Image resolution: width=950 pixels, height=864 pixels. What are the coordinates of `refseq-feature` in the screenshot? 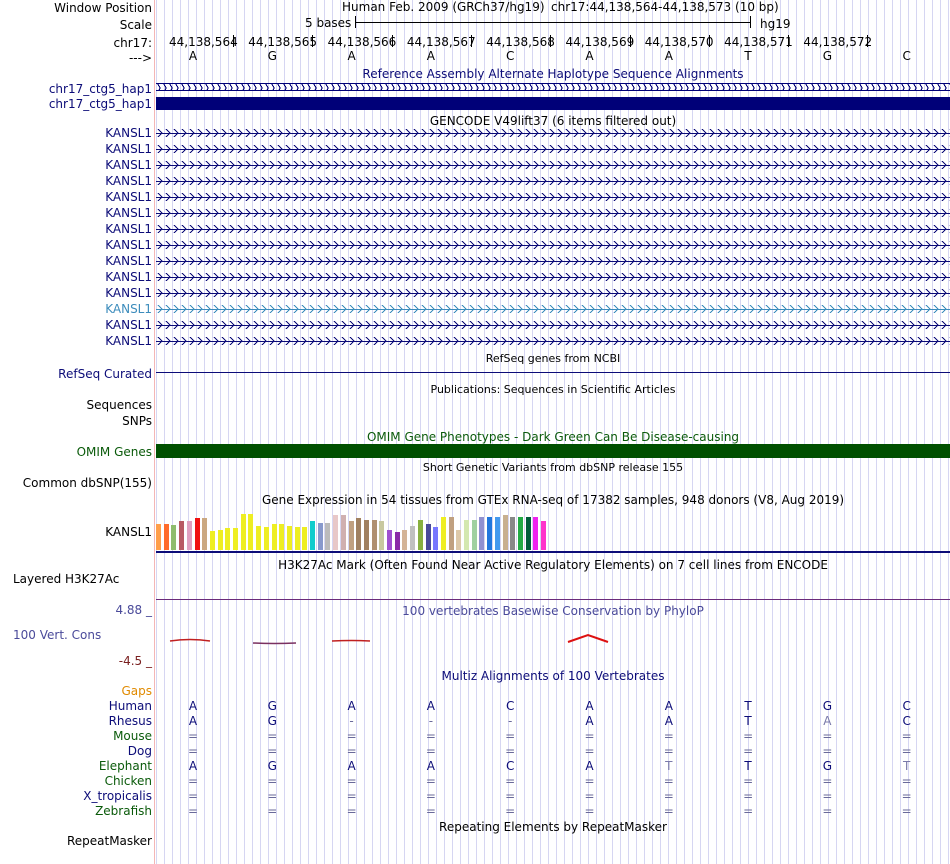 It's located at (553, 372).